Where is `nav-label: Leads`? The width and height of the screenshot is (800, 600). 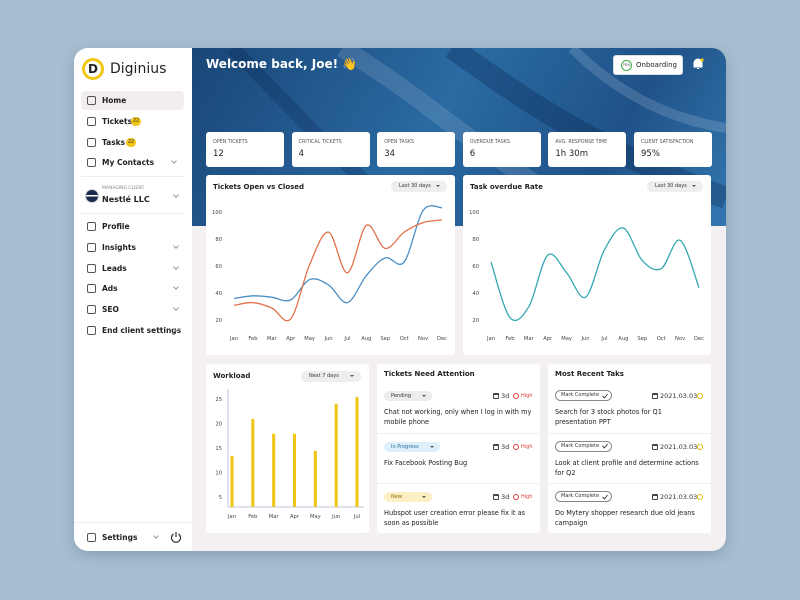 nav-label: Leads is located at coordinates (114, 268).